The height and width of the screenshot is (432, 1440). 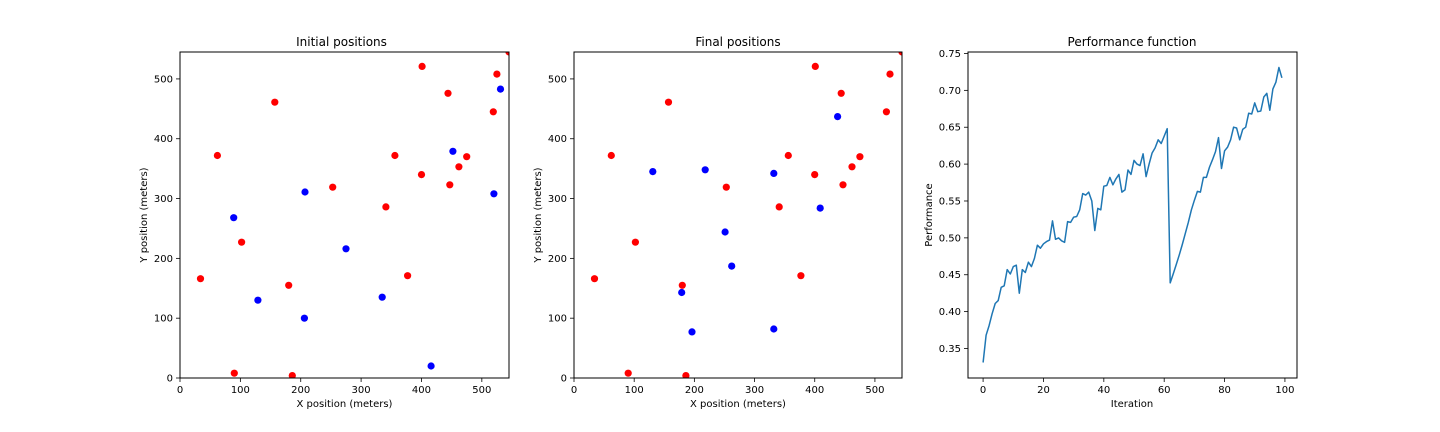 What do you see at coordinates (950, 349) in the screenshot?
I see `y-tick-label: 0.35` at bounding box center [950, 349].